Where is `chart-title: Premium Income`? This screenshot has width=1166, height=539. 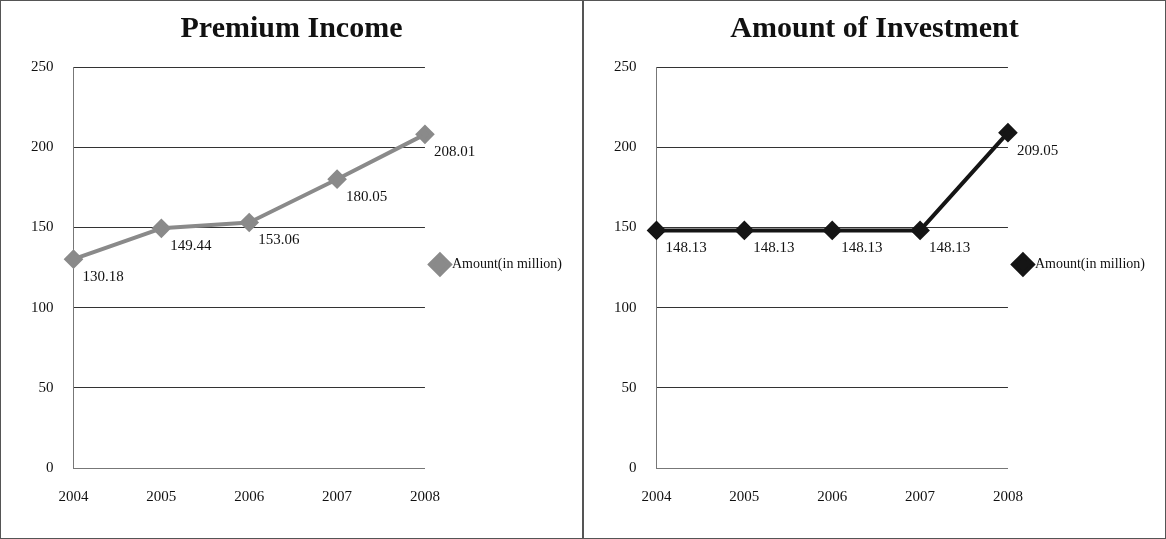 chart-title: Premium Income is located at coordinates (291, 26).